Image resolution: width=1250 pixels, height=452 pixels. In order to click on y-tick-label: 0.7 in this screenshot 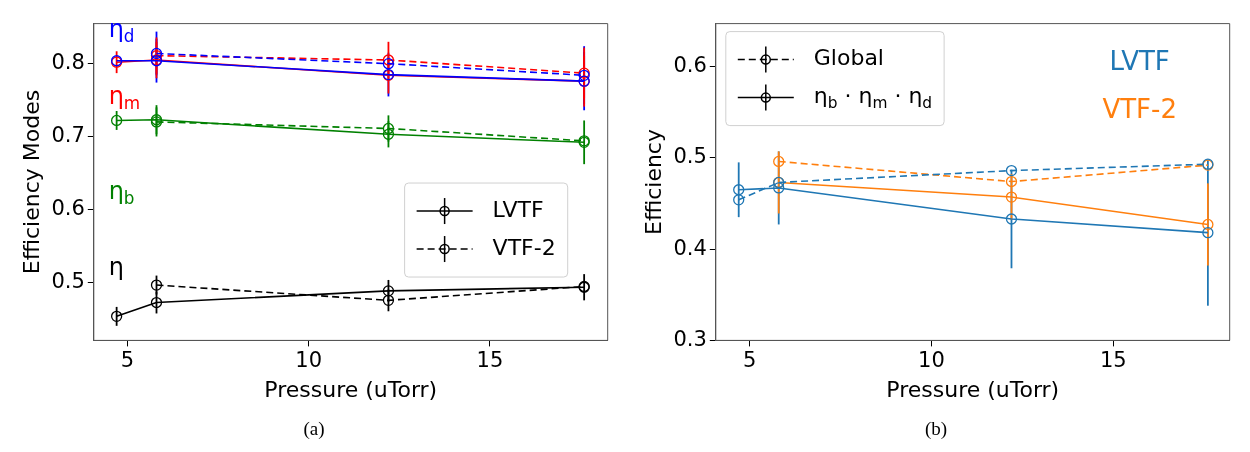, I will do `click(68, 134)`.